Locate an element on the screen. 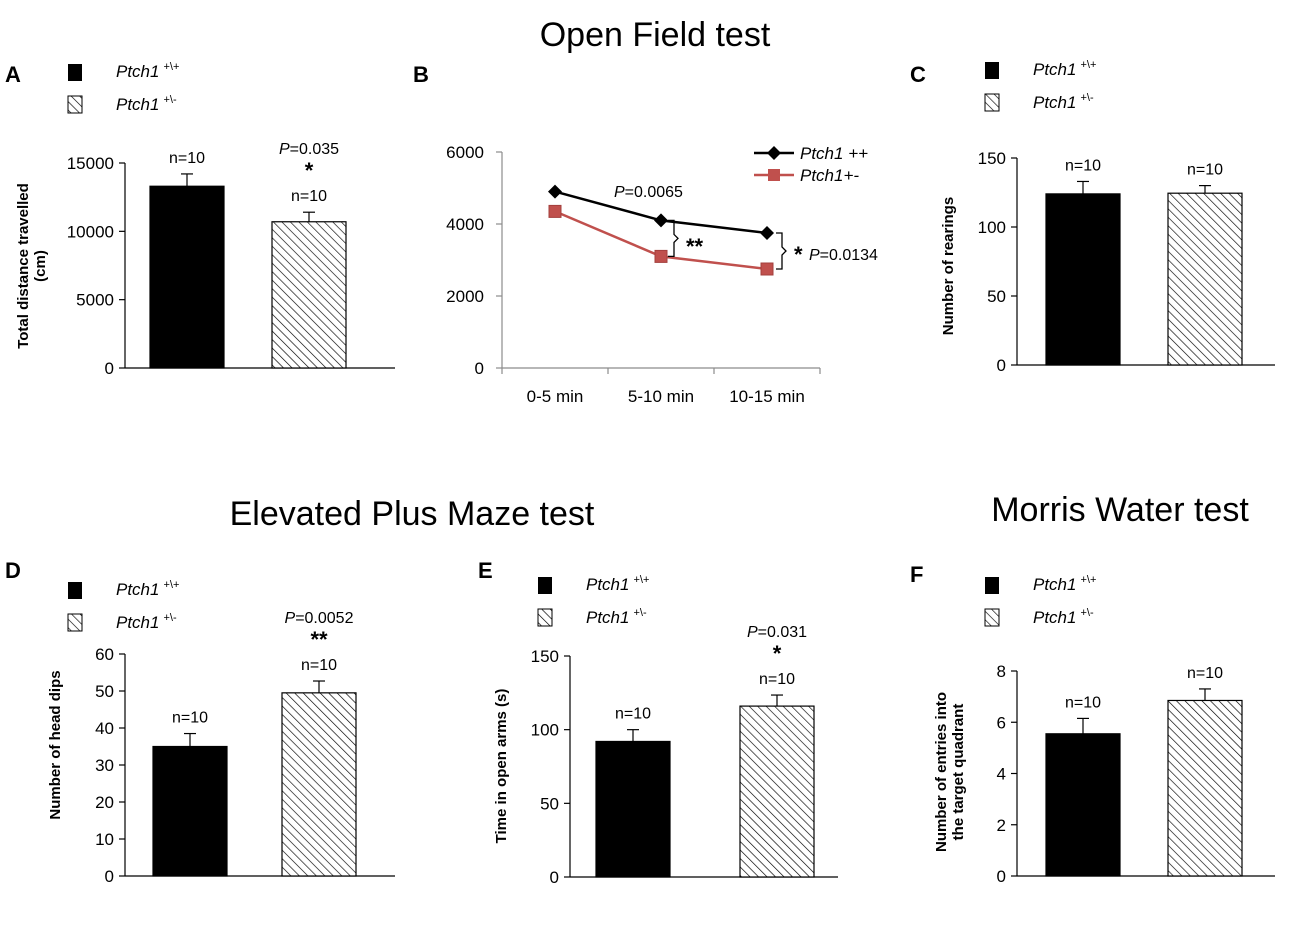 The height and width of the screenshot is (935, 1300). panel-c-bar-wt is located at coordinates (1083, 279).